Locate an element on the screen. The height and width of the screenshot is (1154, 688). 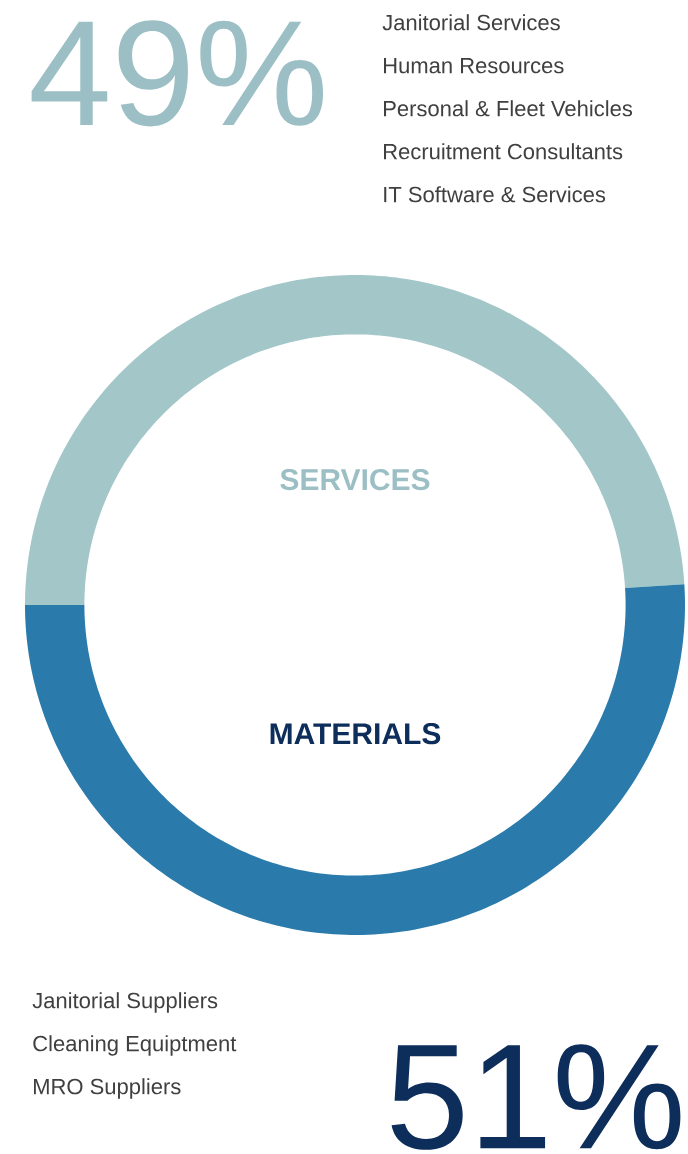
text: Personal & Fleet Vehicles is located at coordinates (508, 108).